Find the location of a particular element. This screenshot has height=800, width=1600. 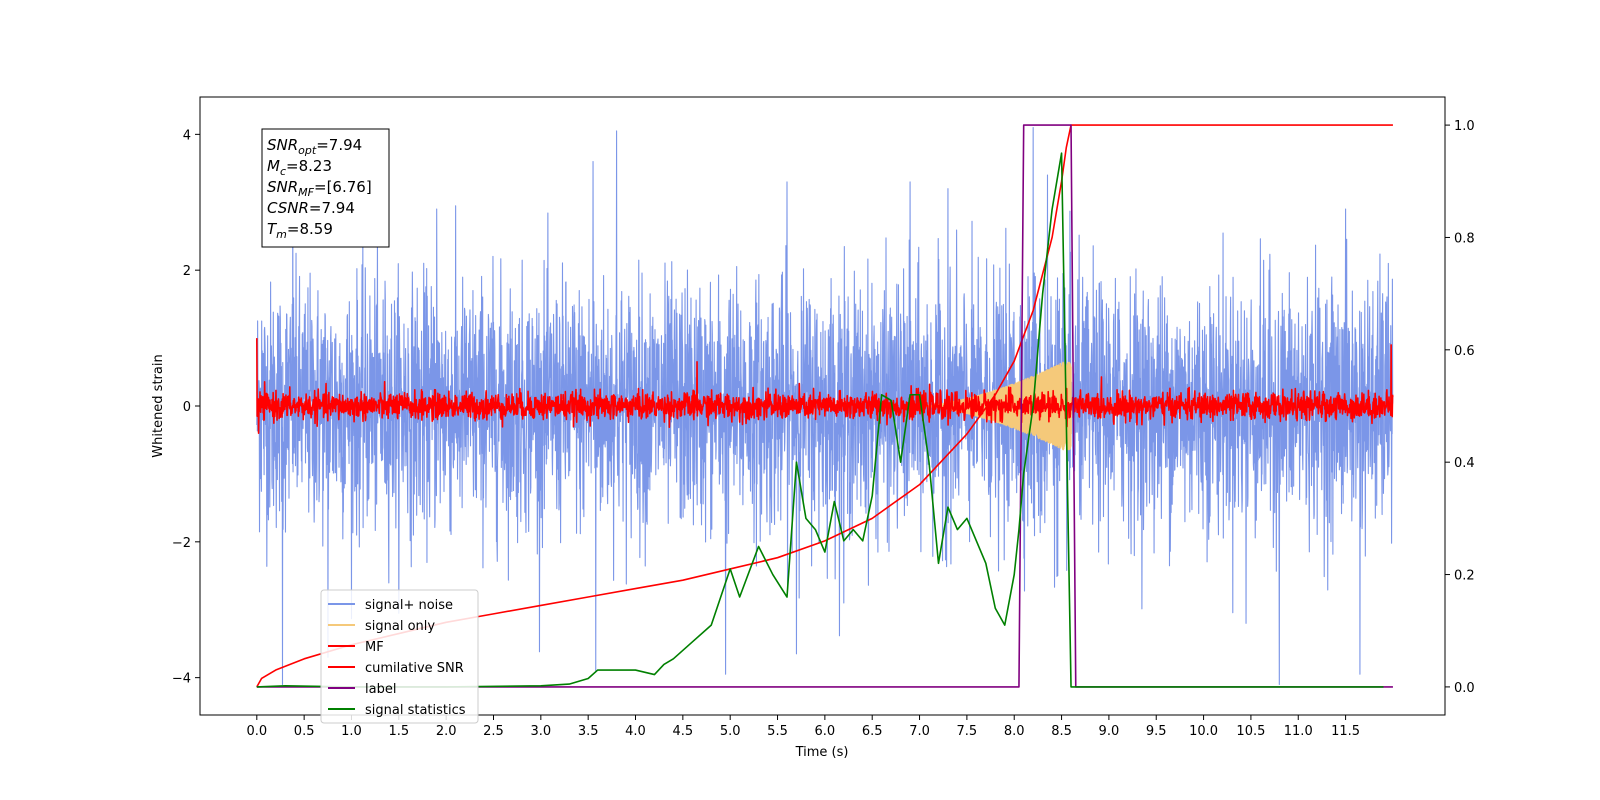

legend-entry: signal+ noise is located at coordinates (409, 605).